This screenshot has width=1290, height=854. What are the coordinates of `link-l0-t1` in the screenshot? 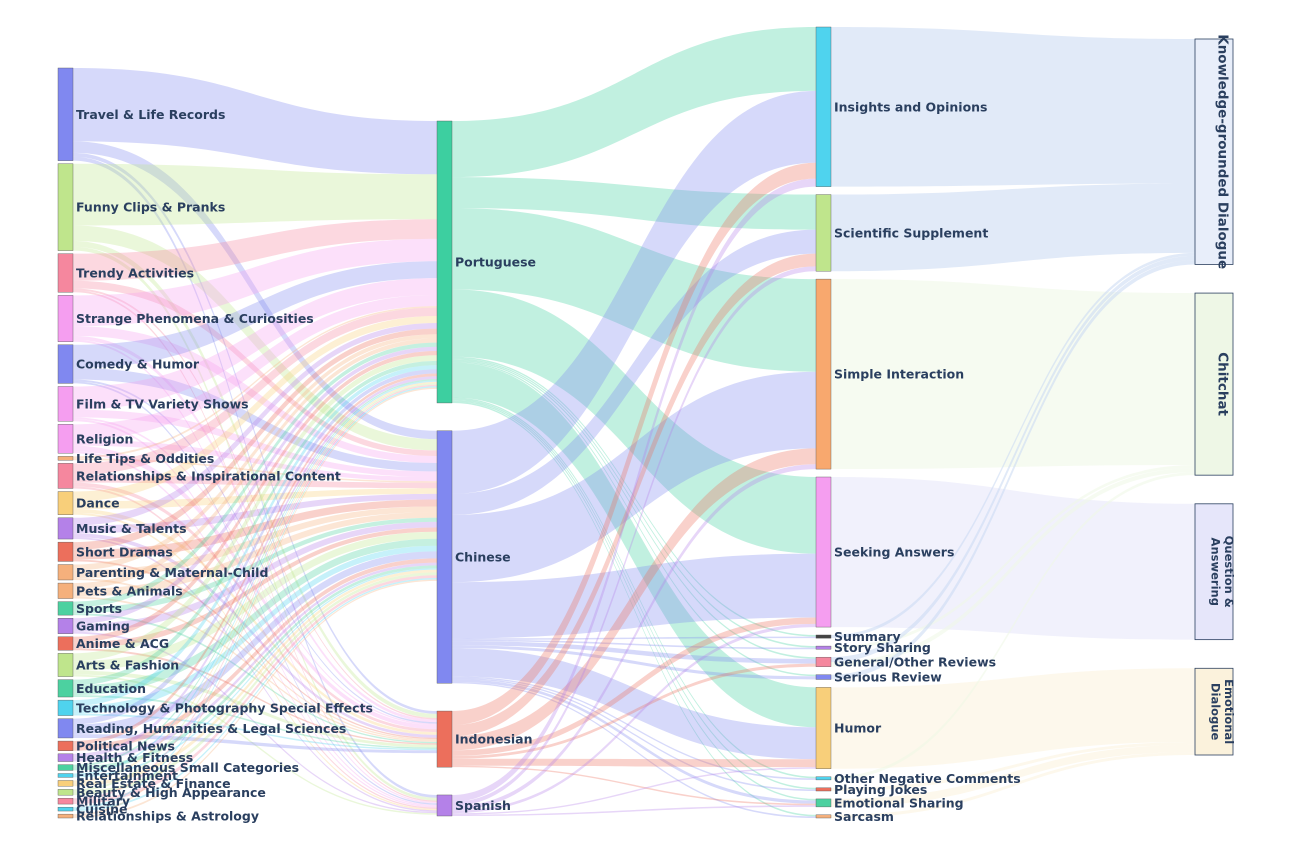 It's located at (634, 203).